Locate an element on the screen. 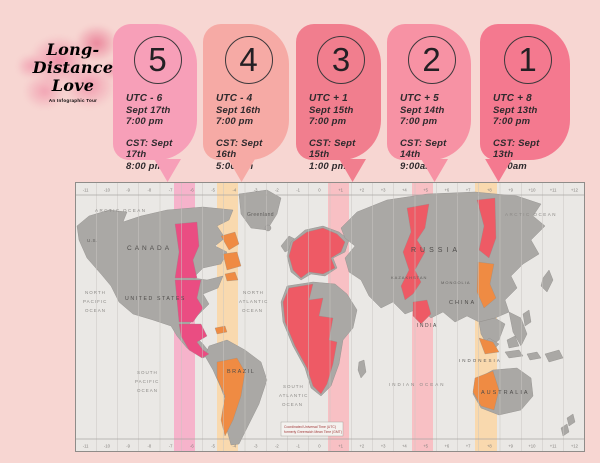 This screenshot has height=463, width=600. zone-utc-8-indonesia is located at coordinates (489, 346).